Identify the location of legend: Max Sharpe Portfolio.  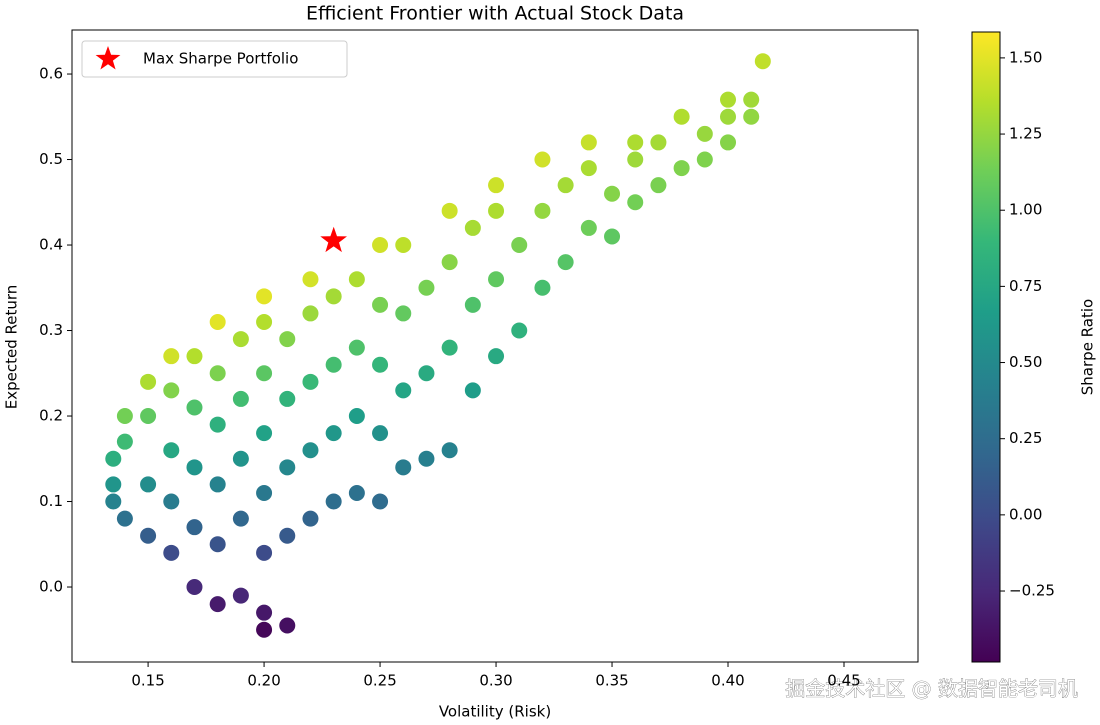
(214, 59).